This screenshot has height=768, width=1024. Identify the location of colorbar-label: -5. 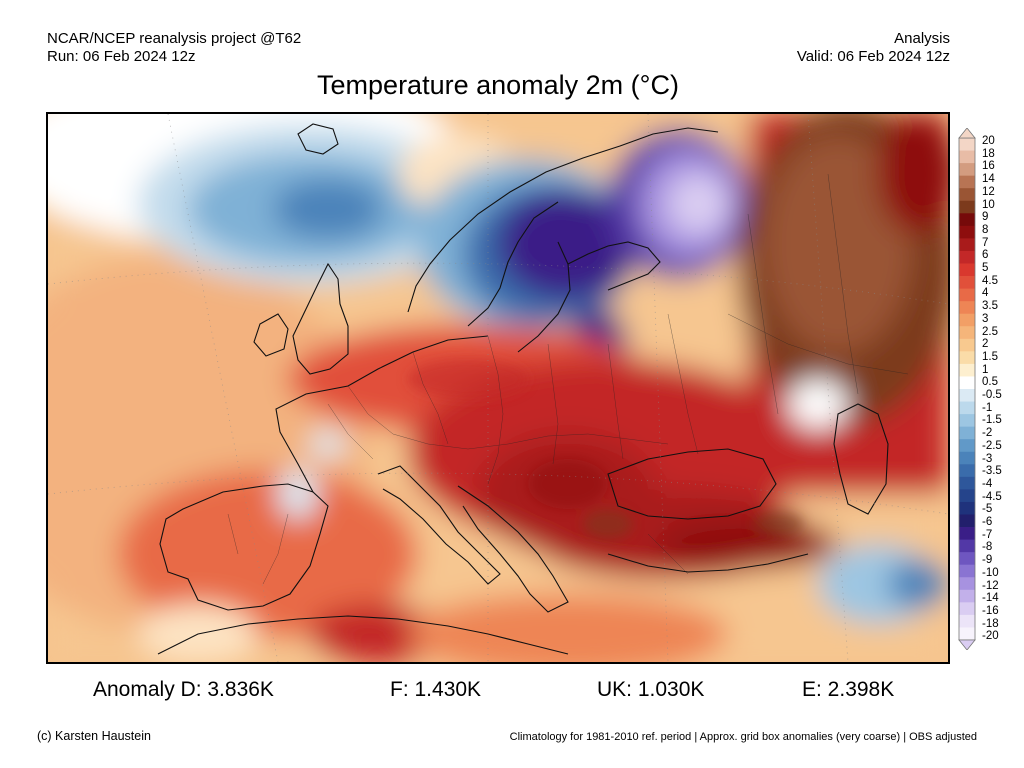
(987, 509).